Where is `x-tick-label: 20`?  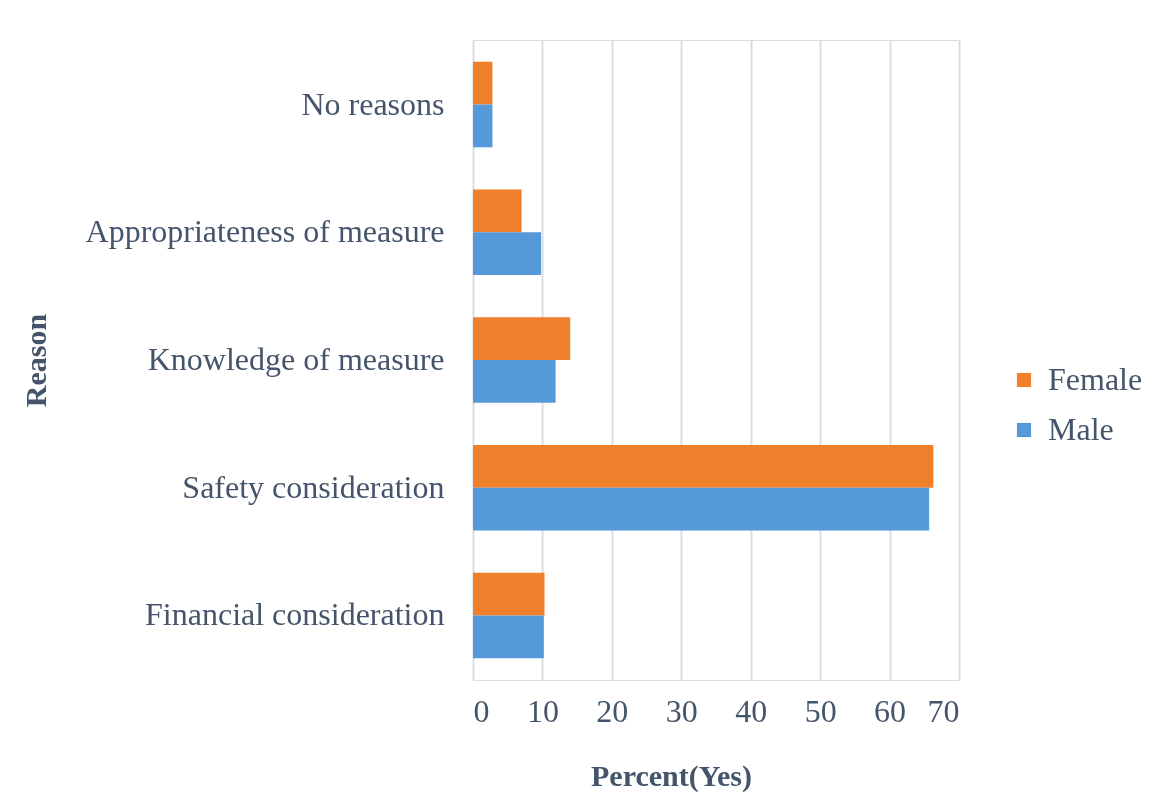
x-tick-label: 20 is located at coordinates (612, 710).